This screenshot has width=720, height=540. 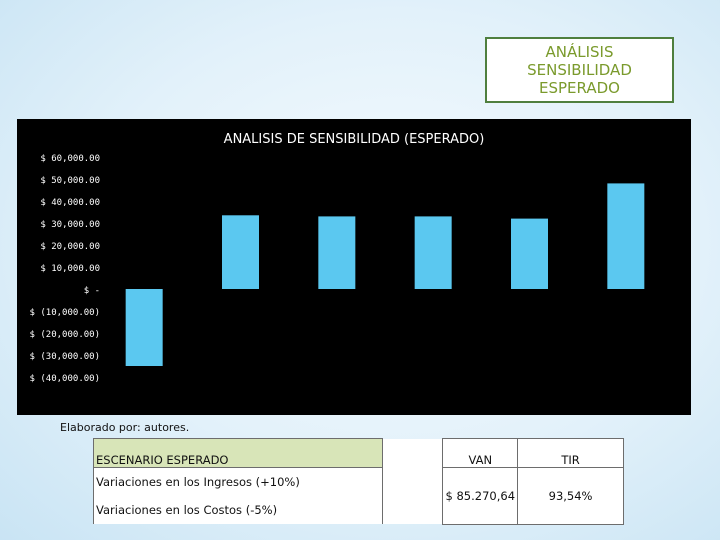 I want to click on tir-header: TIR, so click(x=570, y=453).